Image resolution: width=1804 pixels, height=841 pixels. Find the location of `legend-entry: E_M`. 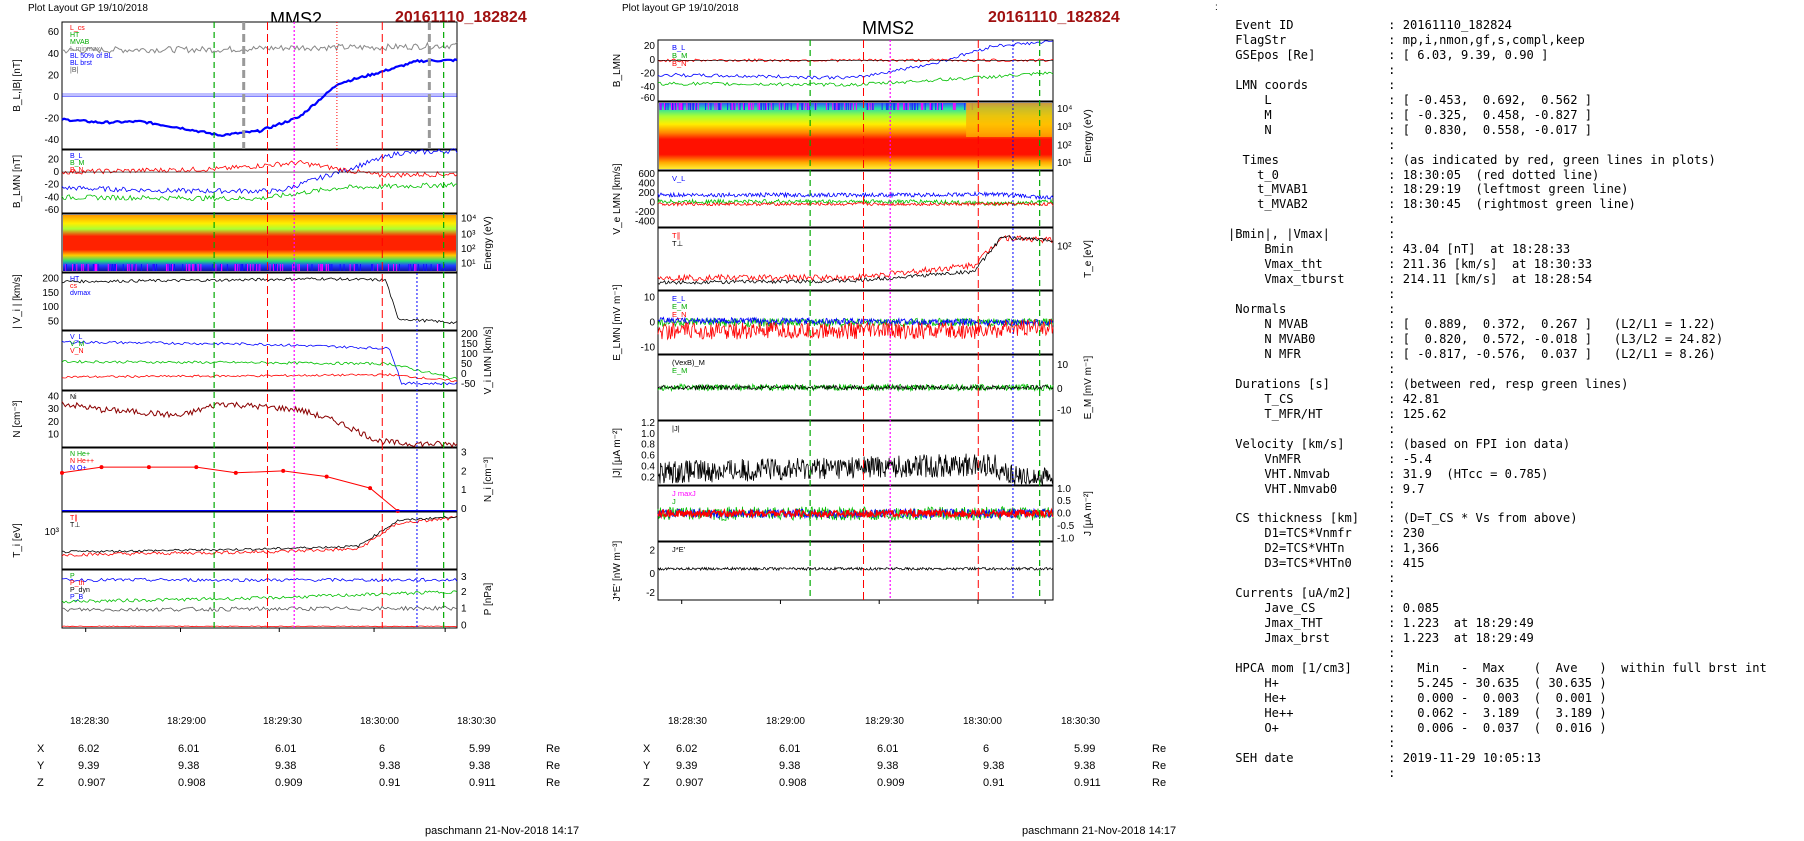

legend-entry: E_M is located at coordinates (679, 370).